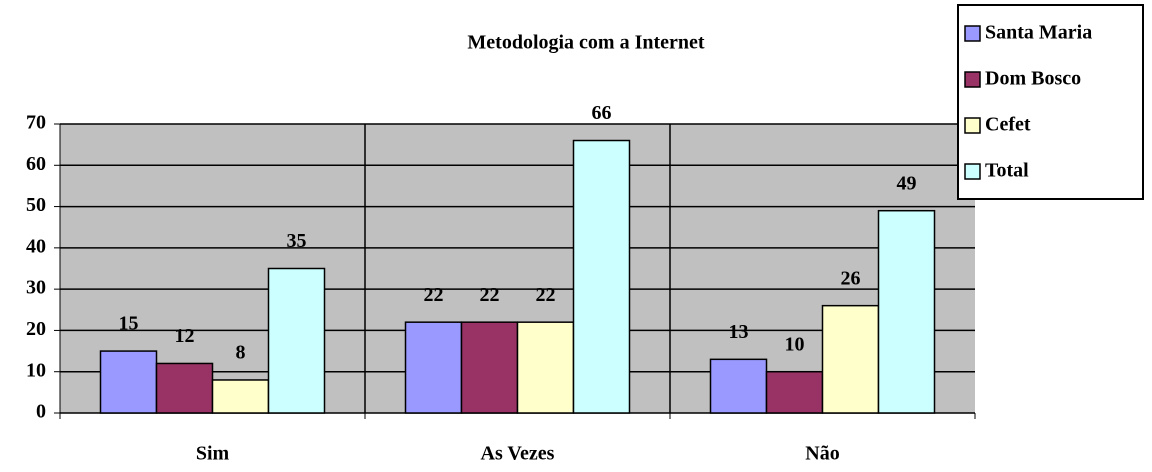  I want to click on y-tick-label: 40, so click(36, 246).